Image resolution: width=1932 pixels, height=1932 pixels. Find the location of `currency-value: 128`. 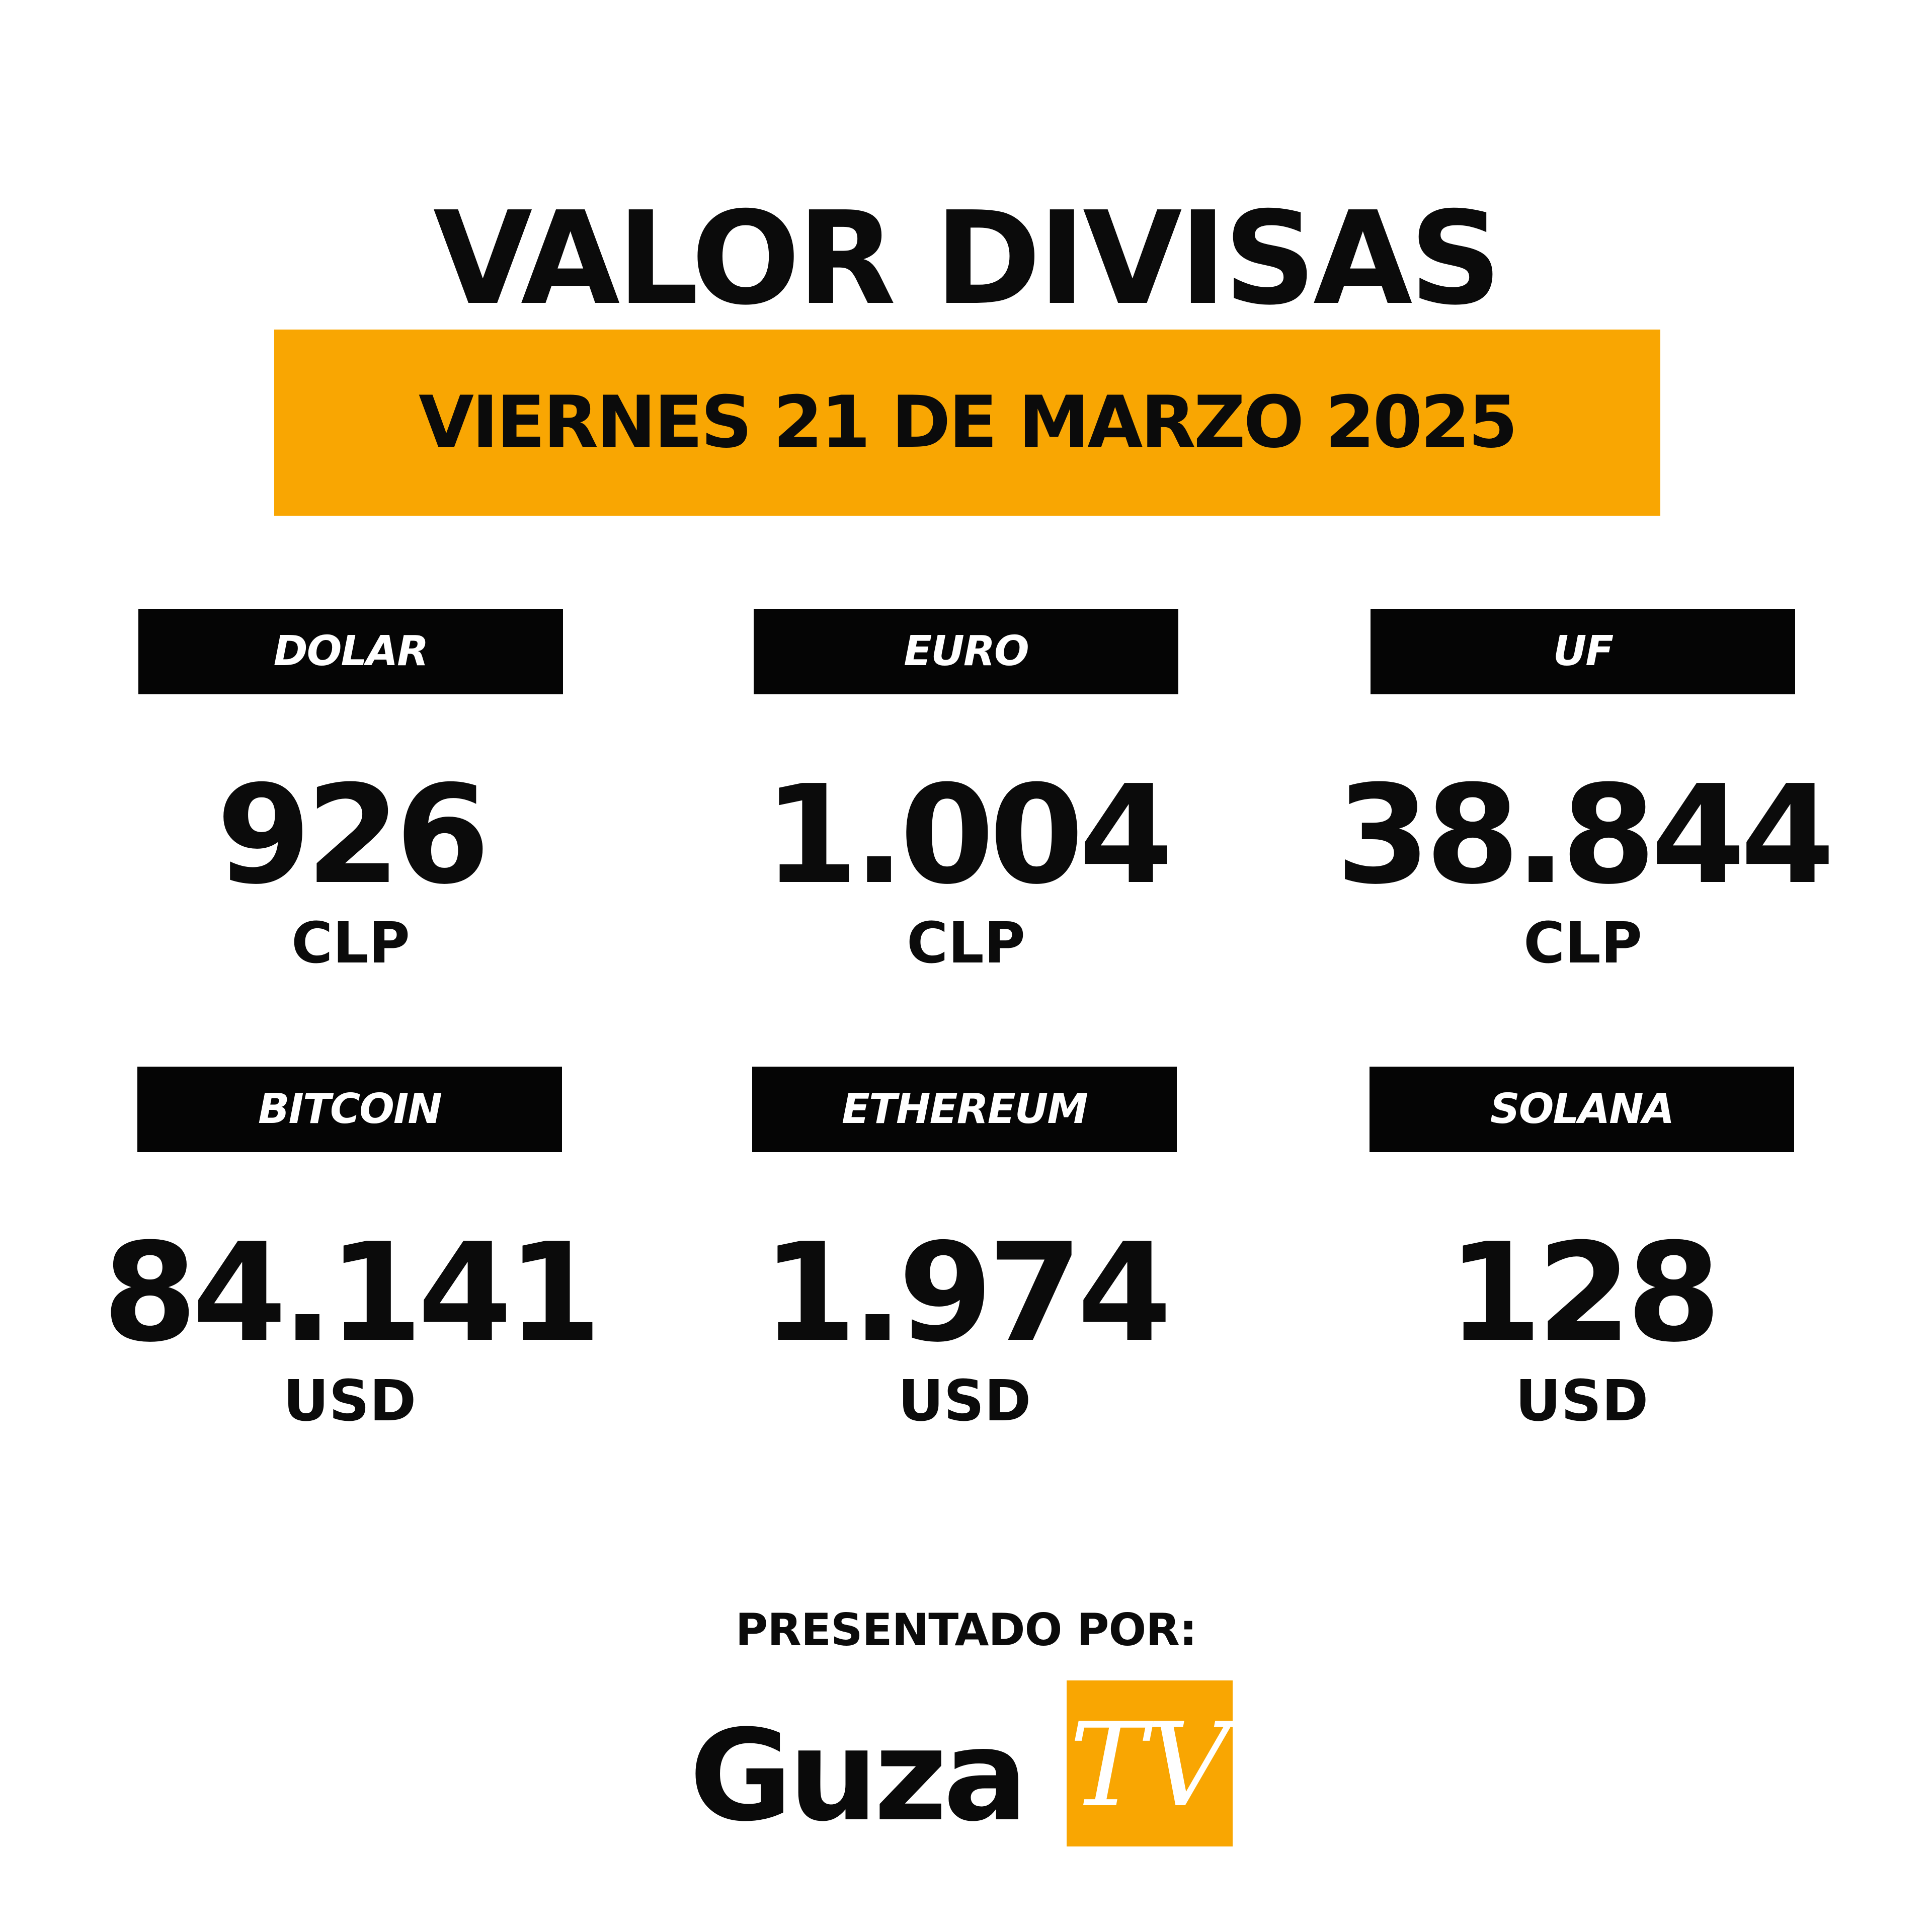

currency-value: 128 is located at coordinates (1584, 1293).